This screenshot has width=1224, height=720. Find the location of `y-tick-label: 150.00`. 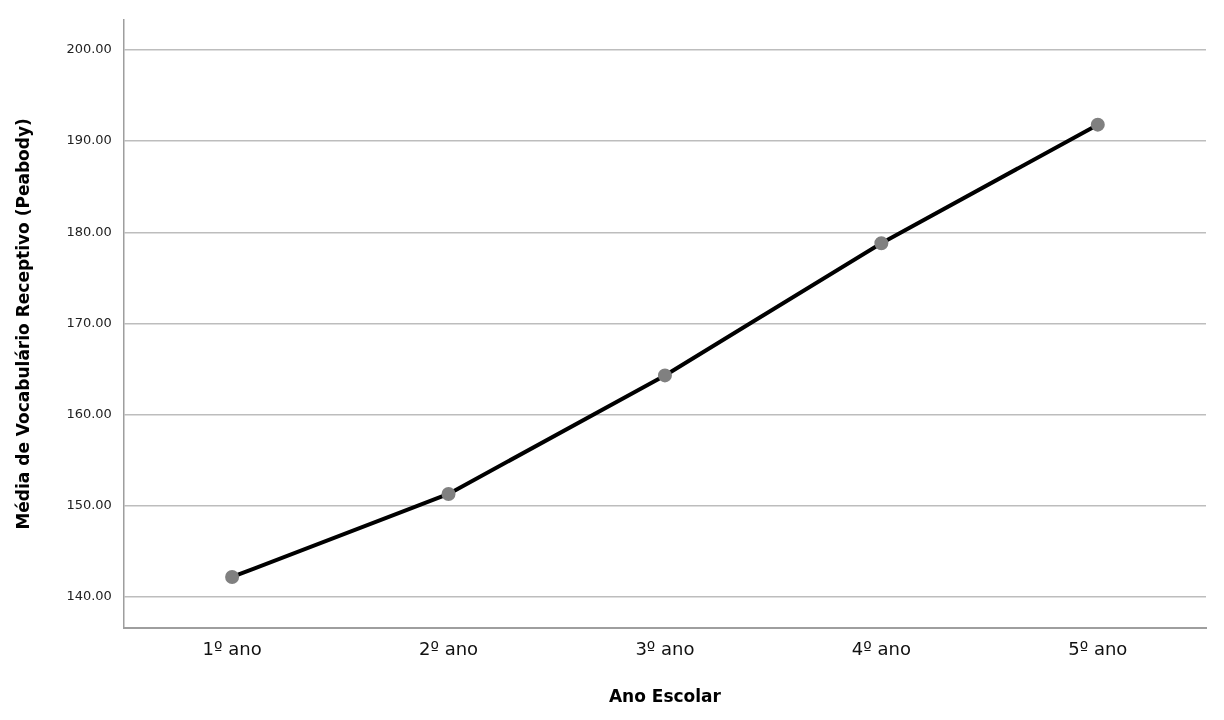

y-tick-label: 150.00 is located at coordinates (89, 505).